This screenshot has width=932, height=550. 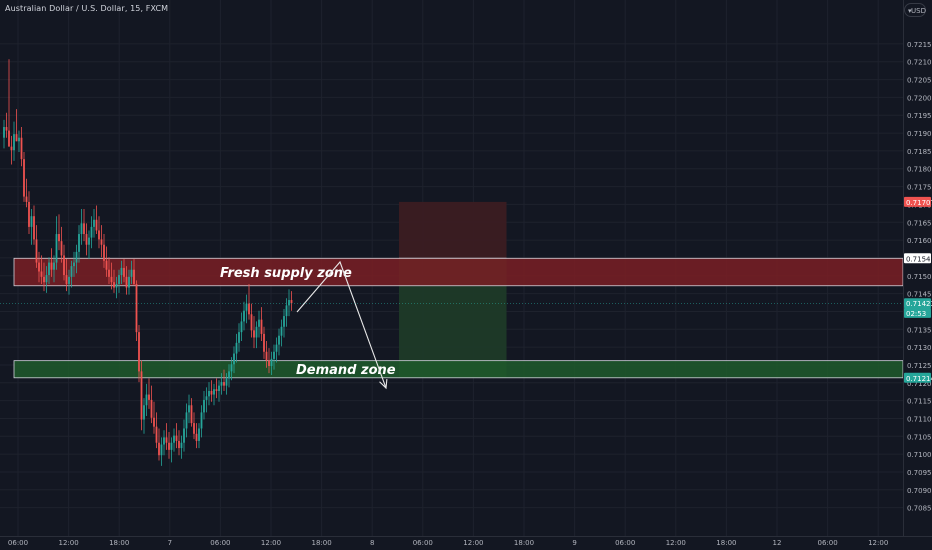 I want to click on arrow-line, so click(x=341, y=324).